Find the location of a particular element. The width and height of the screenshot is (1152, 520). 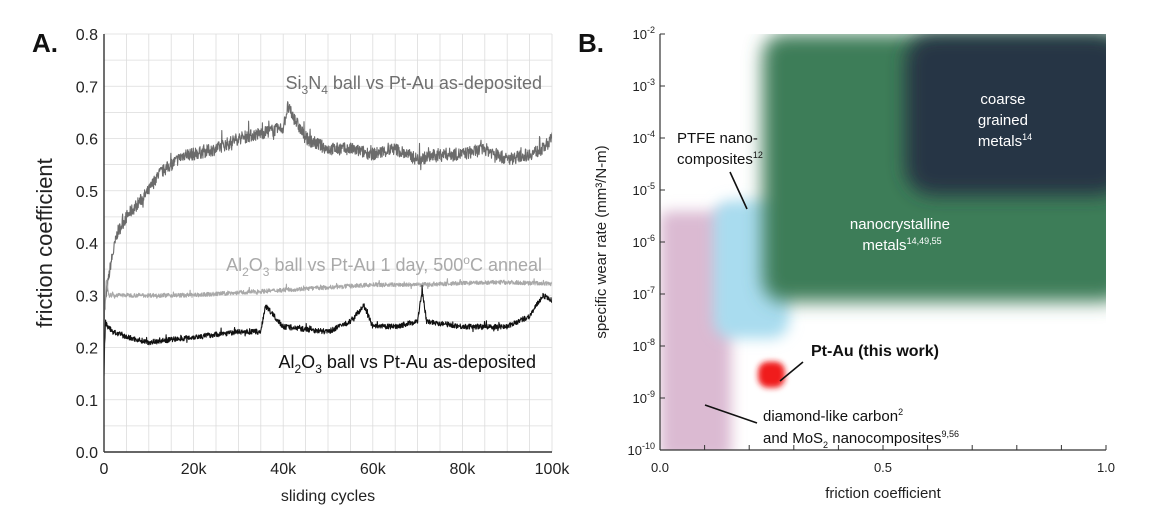

y-tick-label: 10⁻⁶ is located at coordinates (644, 241).